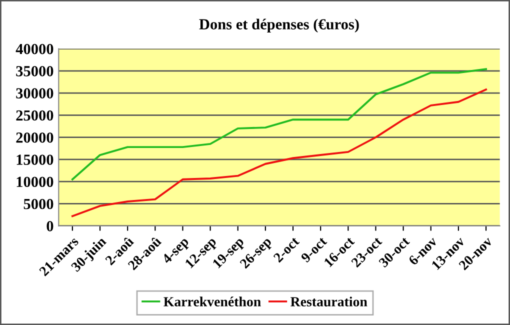 The height and width of the screenshot is (325, 510). What do you see at coordinates (35, 93) in the screenshot?
I see `y-tick-label: 30000` at bounding box center [35, 93].